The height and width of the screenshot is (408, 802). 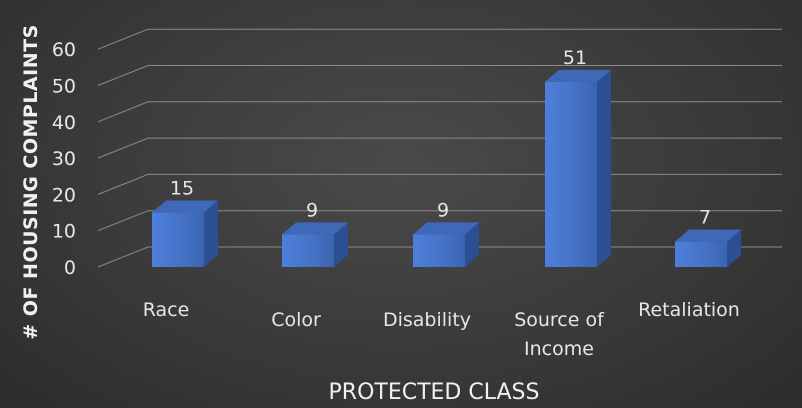 What do you see at coordinates (427, 320) in the screenshot?
I see `category-label: Disability` at bounding box center [427, 320].